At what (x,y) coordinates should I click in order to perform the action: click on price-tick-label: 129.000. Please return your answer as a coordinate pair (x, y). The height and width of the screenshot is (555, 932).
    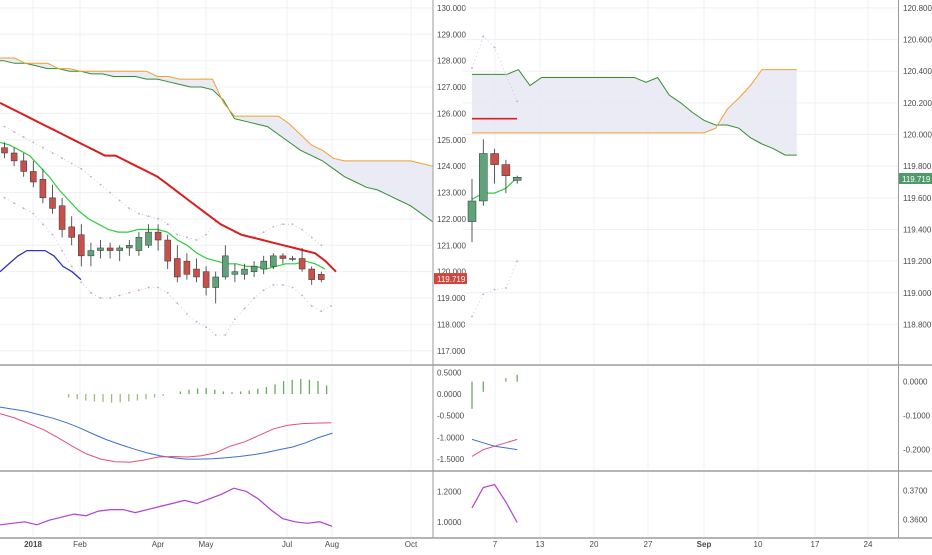
    Looking at the image, I should click on (451, 34).